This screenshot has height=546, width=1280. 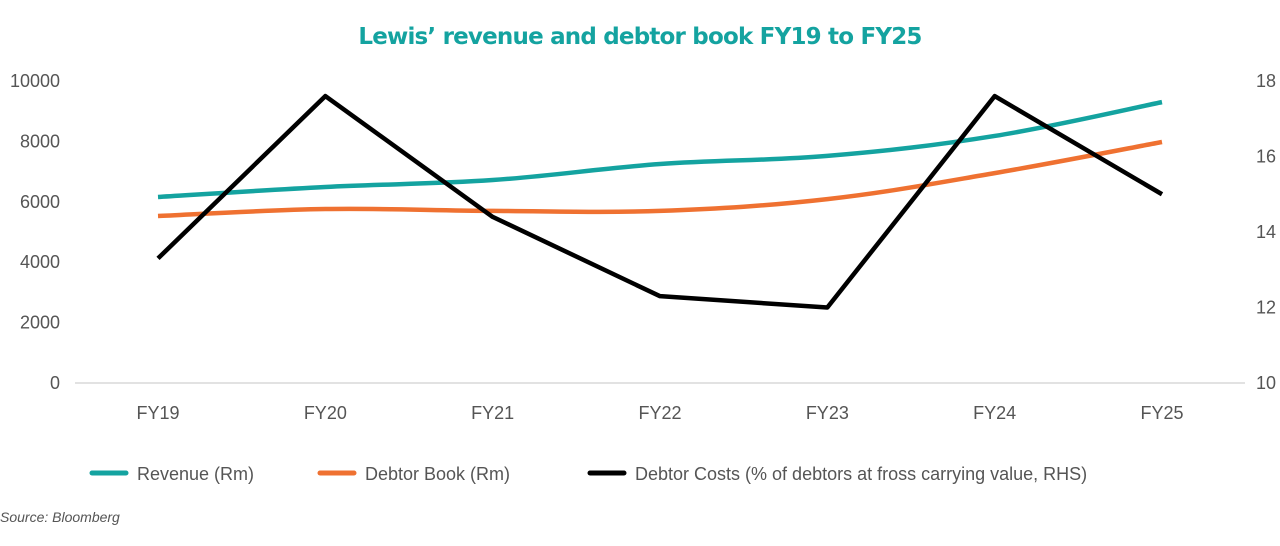 What do you see at coordinates (1161, 413) in the screenshot?
I see `x-tick-label: FY25` at bounding box center [1161, 413].